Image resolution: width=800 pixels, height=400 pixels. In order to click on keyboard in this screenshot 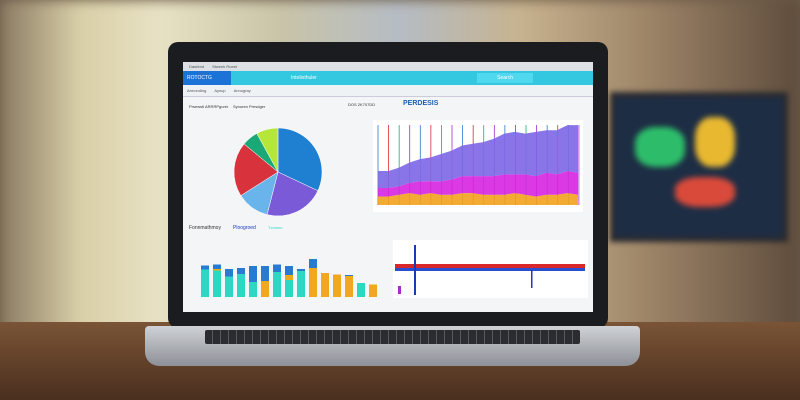, I will do `click(392, 337)`.